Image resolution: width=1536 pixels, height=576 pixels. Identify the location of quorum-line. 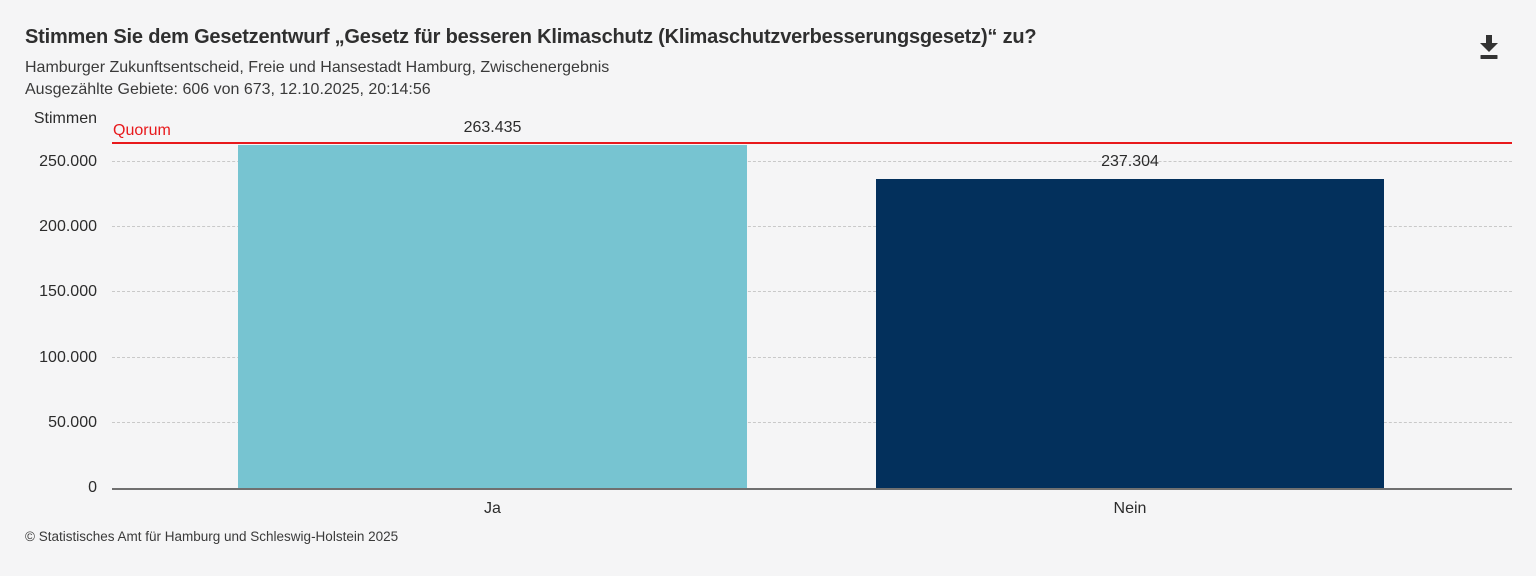
(812, 142).